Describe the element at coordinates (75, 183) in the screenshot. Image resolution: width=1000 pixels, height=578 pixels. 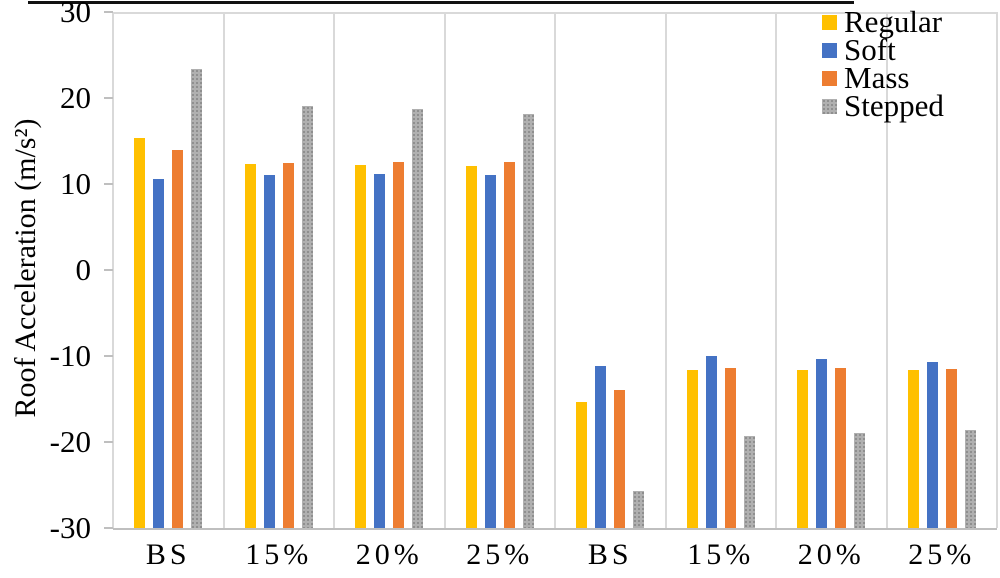
I see `y-tick-label: 10` at that location.